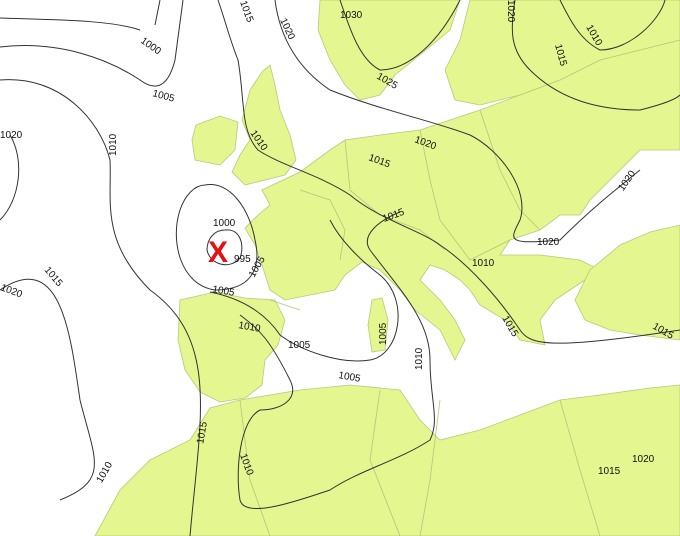  I want to click on isobar-label: 1030, so click(351, 15).